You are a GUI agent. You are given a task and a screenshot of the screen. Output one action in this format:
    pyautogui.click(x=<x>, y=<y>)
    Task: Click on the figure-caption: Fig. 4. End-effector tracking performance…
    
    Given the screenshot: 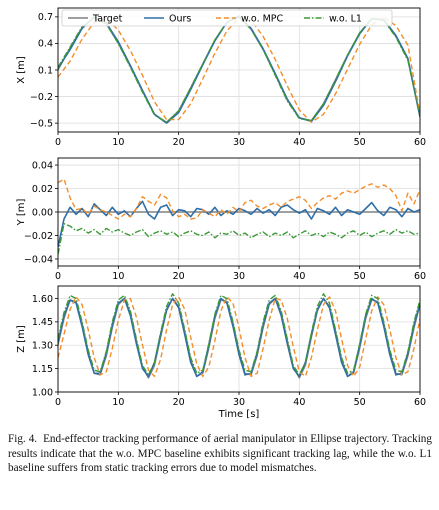 What is the action you would take?
    pyautogui.click(x=220, y=454)
    